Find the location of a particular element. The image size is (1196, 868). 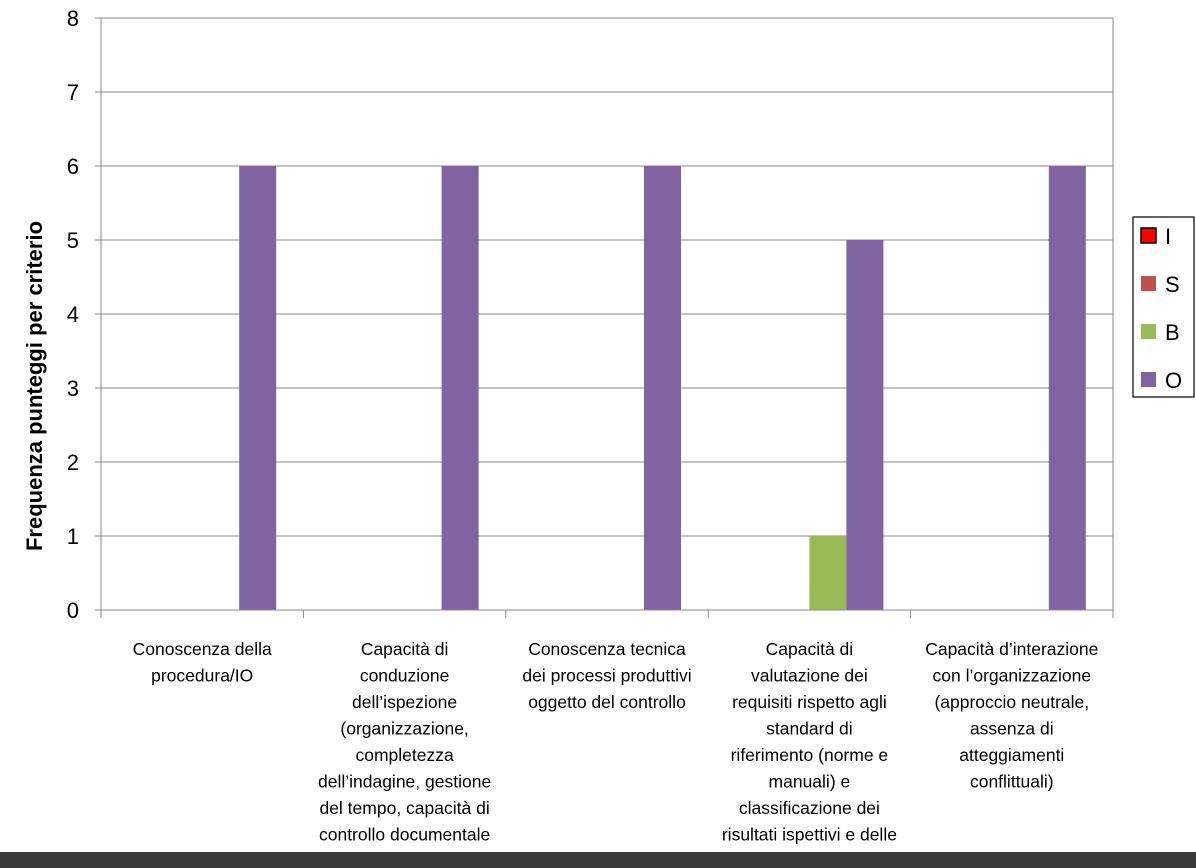

legend-label-B: B is located at coordinates (1172, 332).